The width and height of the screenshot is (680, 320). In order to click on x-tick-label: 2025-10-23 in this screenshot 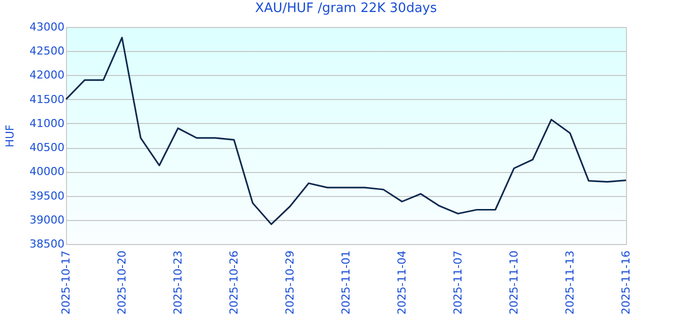, I will do `click(178, 282)`.